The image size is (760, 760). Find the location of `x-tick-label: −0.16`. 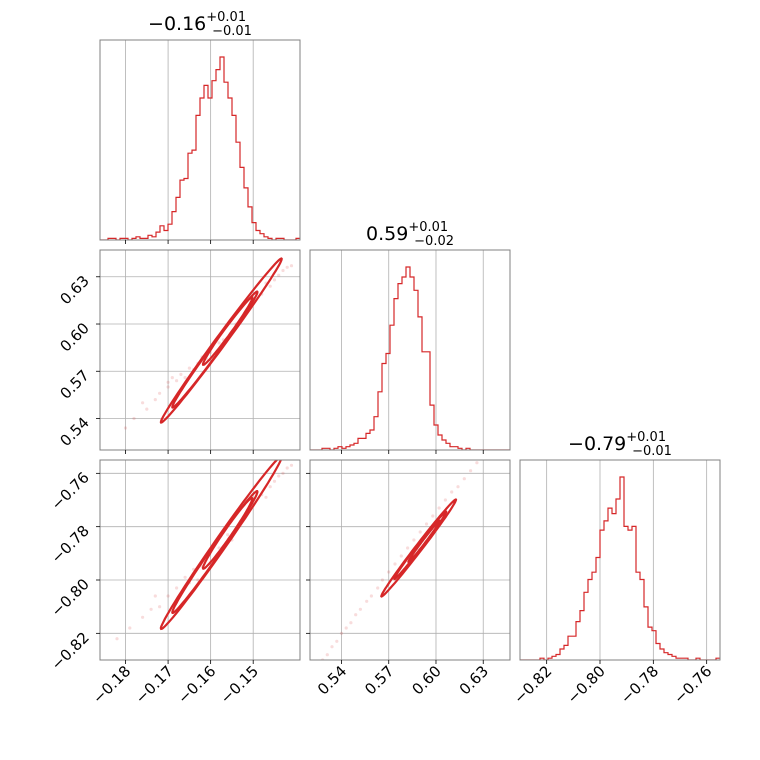

x-tick-label: −0.16 is located at coordinates (196, 684).